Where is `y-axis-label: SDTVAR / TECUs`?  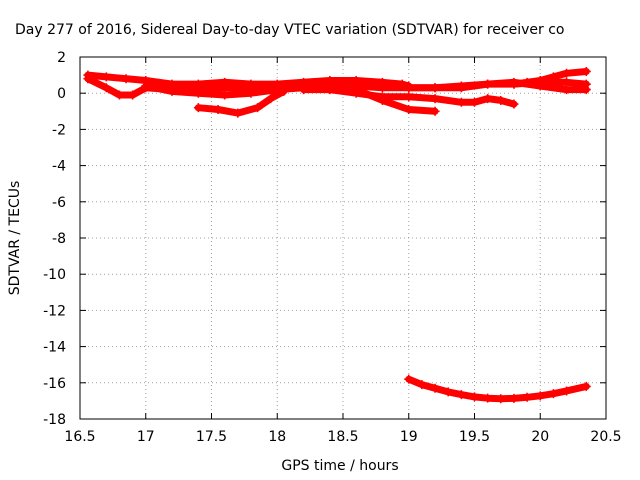
y-axis-label: SDTVAR / TECUs is located at coordinates (15, 238).